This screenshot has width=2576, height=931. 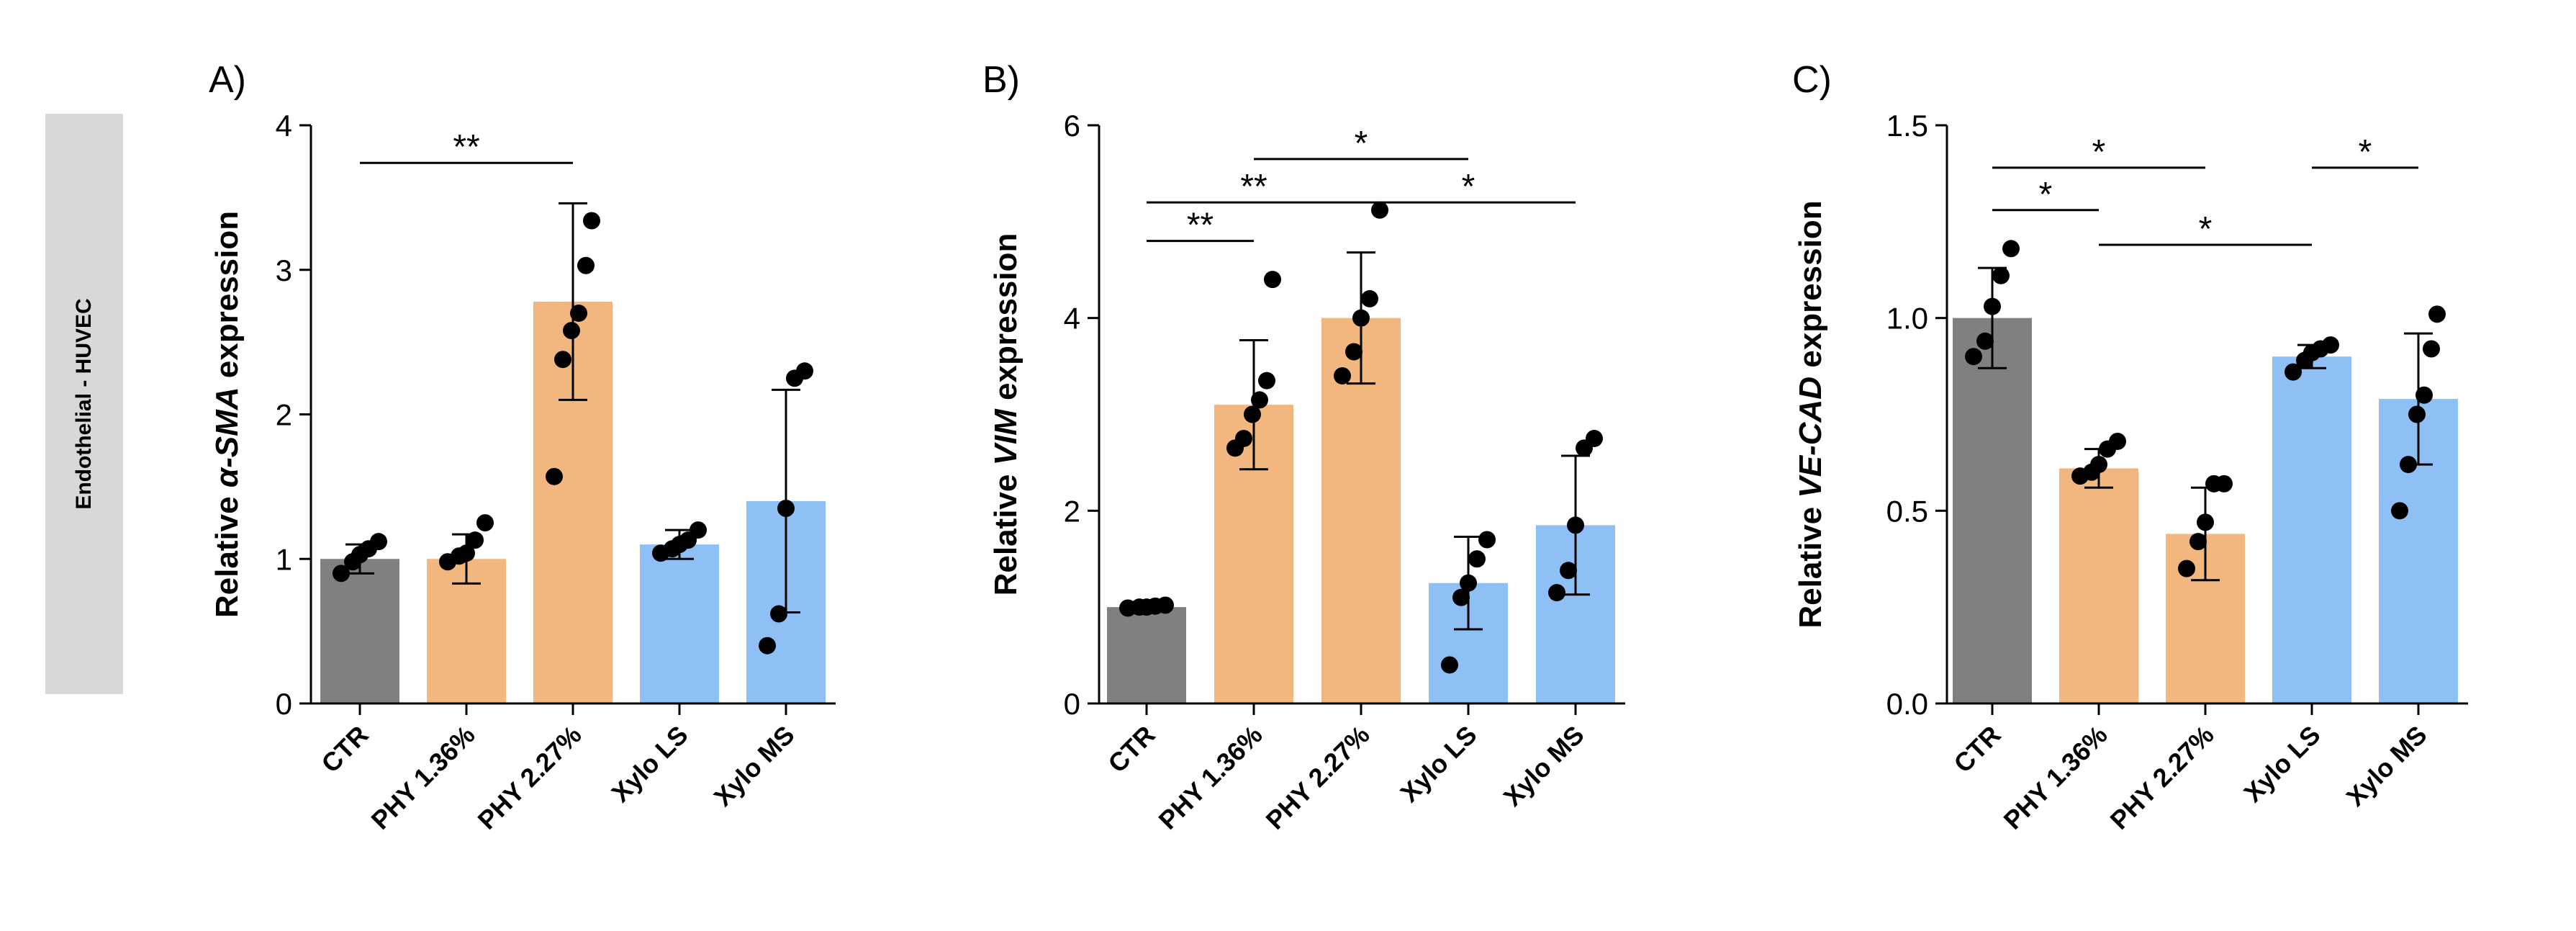 What do you see at coordinates (284, 126) in the screenshot?
I see `y-tick-label-5: 4` at bounding box center [284, 126].